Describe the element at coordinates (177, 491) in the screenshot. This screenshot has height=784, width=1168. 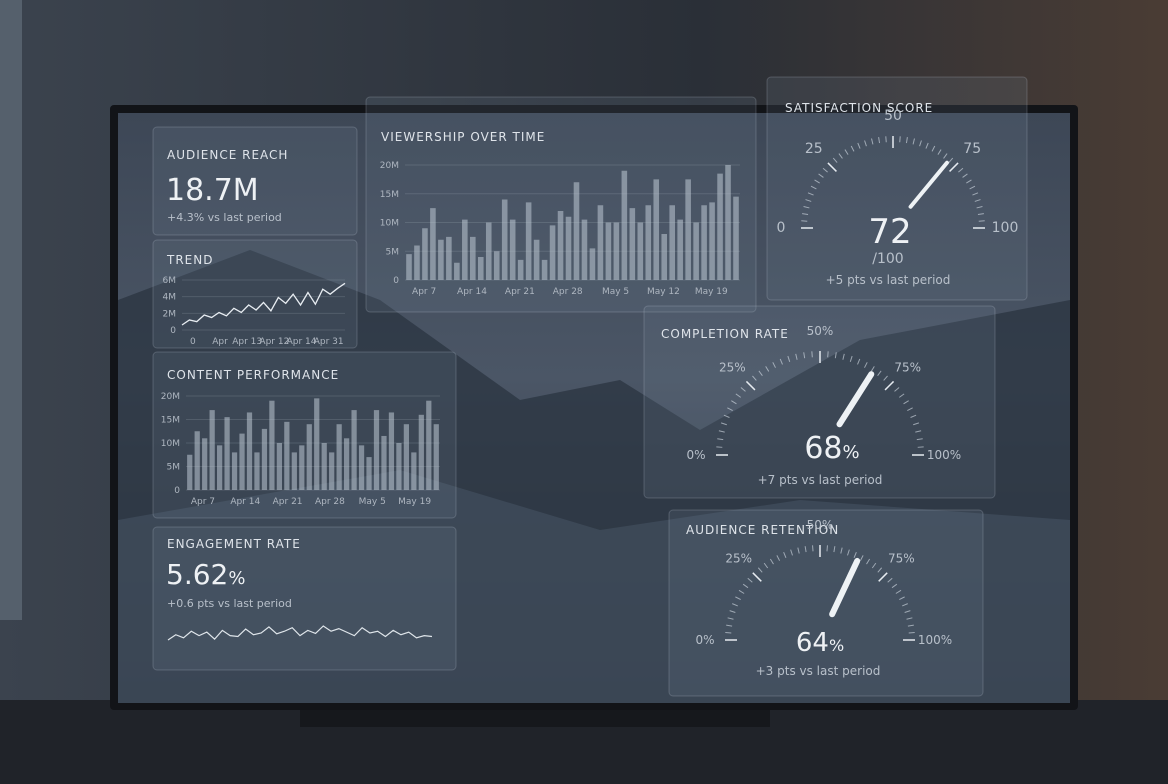
I see `y-tick-label: 0` at that location.